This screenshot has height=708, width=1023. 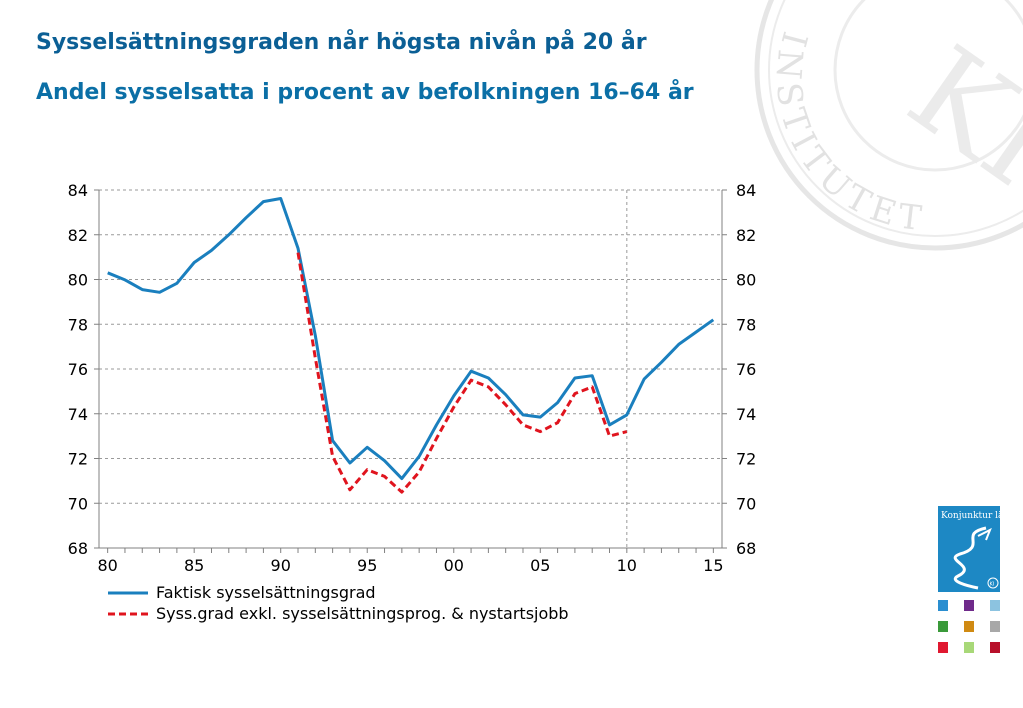 I want to click on y-tick-label-right: 78, so click(x=746, y=324).